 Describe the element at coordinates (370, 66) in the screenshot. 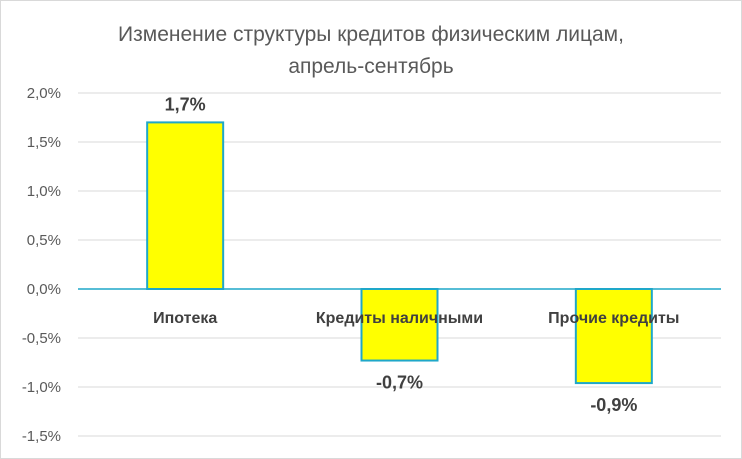

I see `chart-title-line-2: апрель-сентябрь` at that location.